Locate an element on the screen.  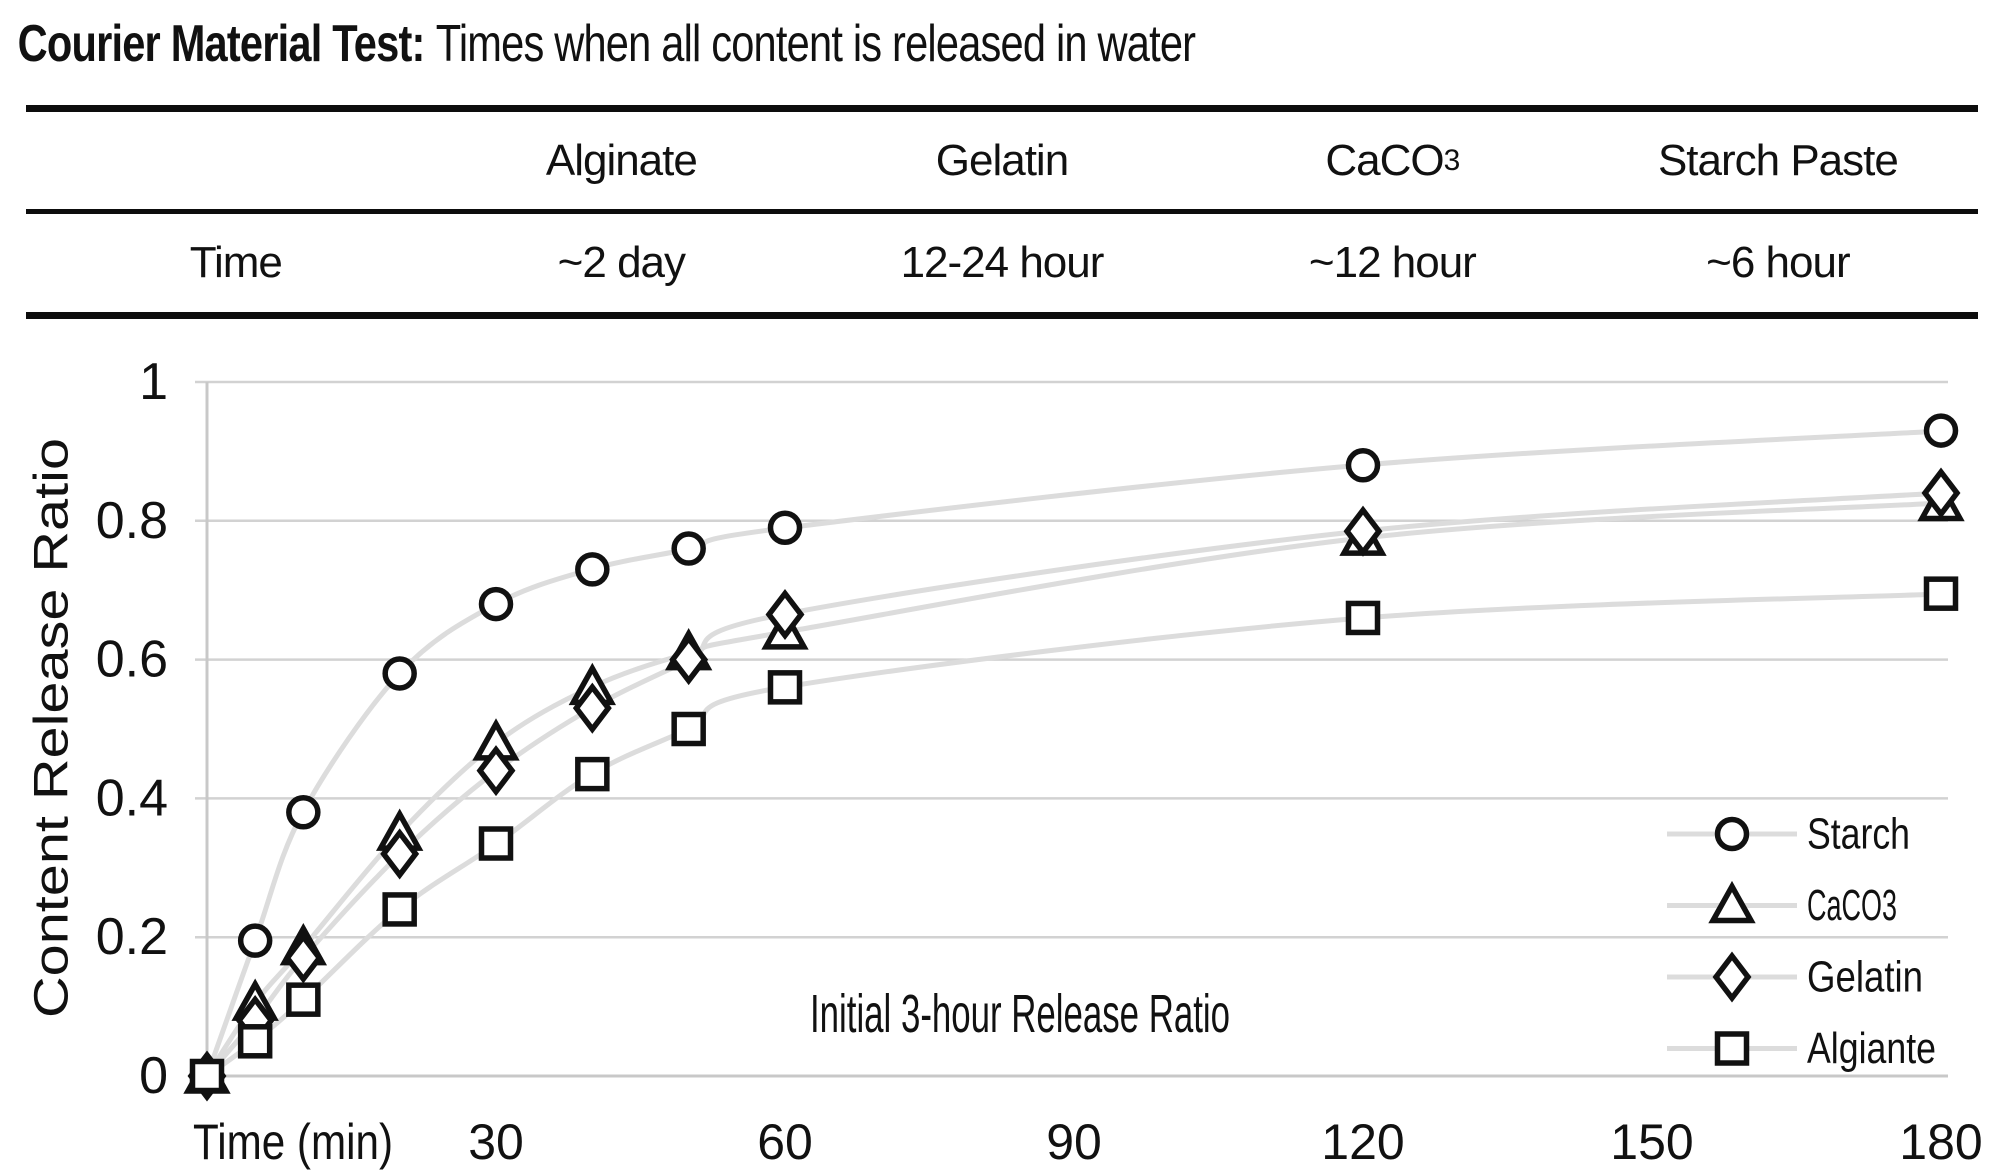
legend: Starch CaCO3 Gelatin Algiante is located at coordinates (1801, 941).